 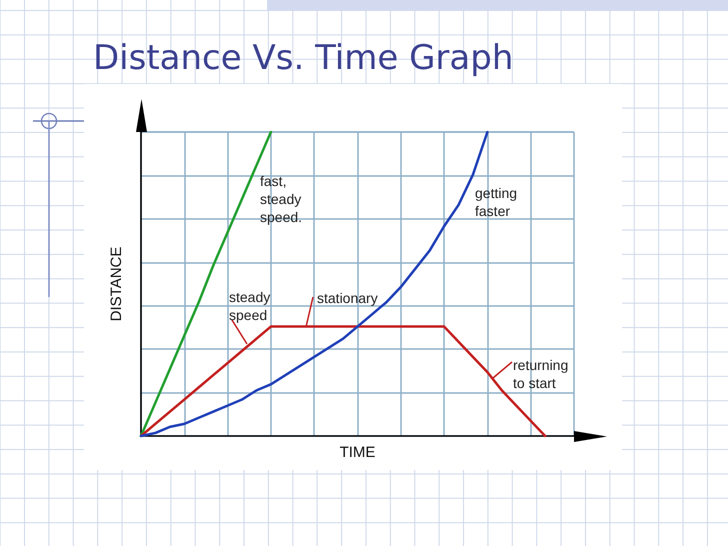 I want to click on annotation: steady speed, so click(x=251, y=306).